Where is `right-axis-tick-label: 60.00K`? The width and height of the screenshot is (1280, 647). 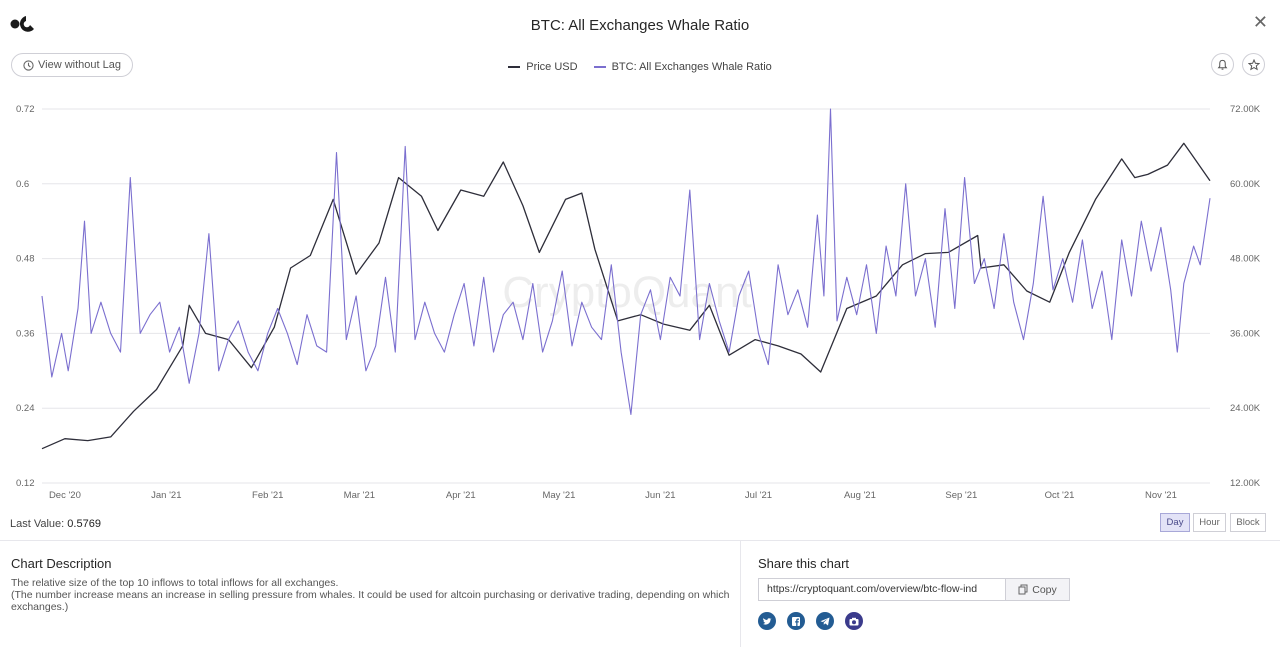 right-axis-tick-label: 60.00K is located at coordinates (1245, 184).